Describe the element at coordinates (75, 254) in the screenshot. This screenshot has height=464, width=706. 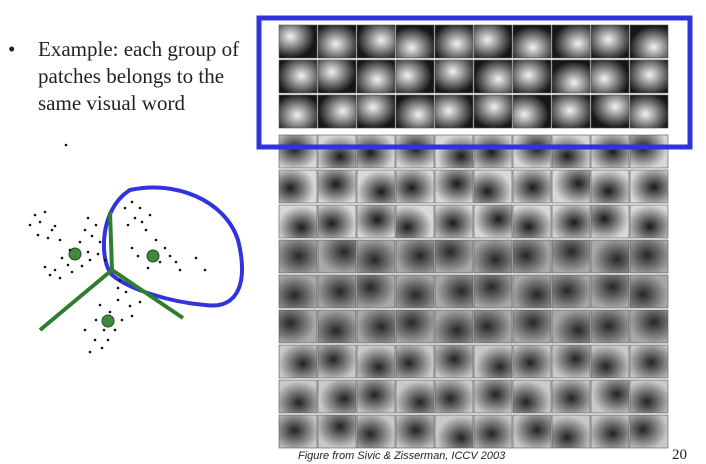
I see `cluster-center-left` at that location.